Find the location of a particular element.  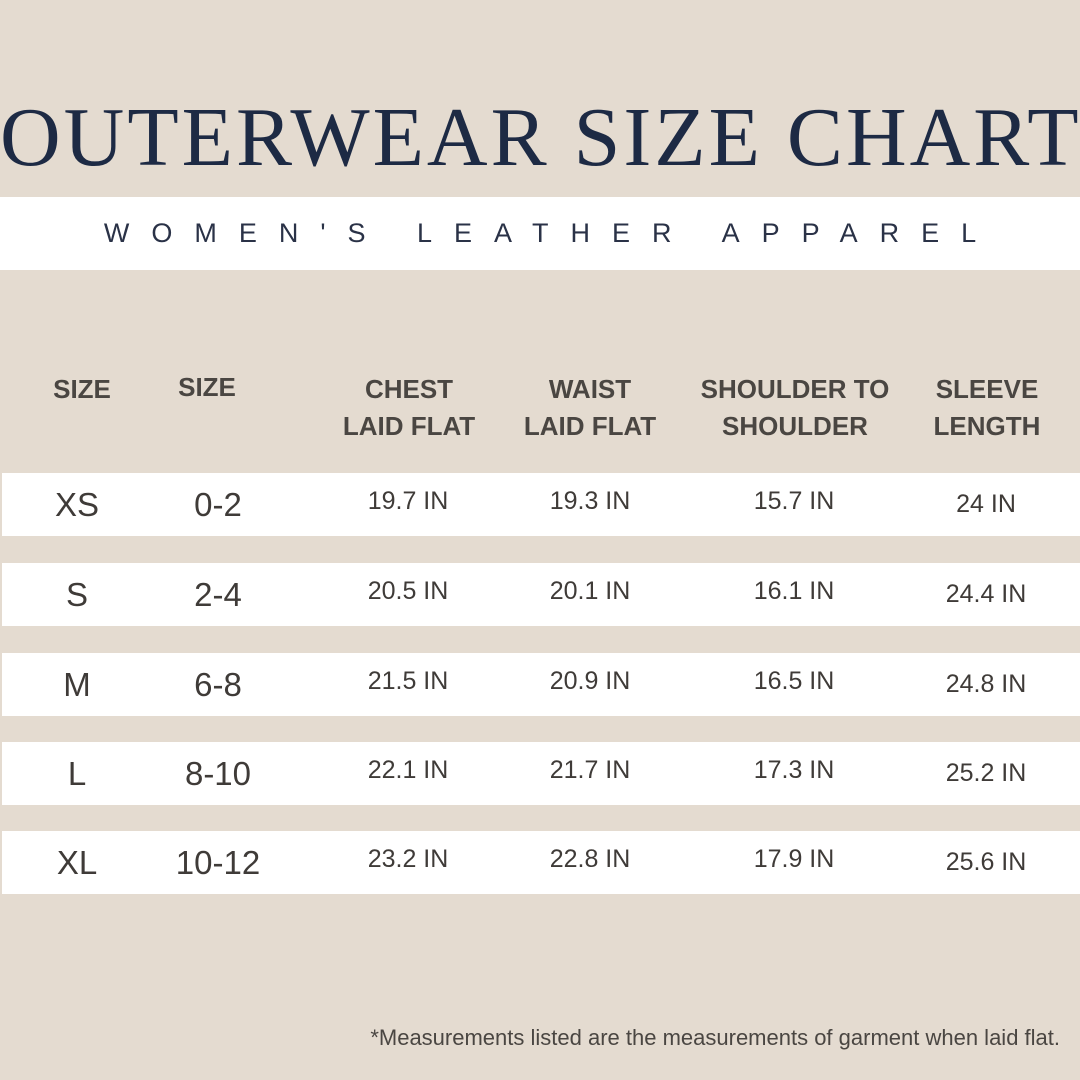

size-number-cell: 8-10 is located at coordinates (218, 773).